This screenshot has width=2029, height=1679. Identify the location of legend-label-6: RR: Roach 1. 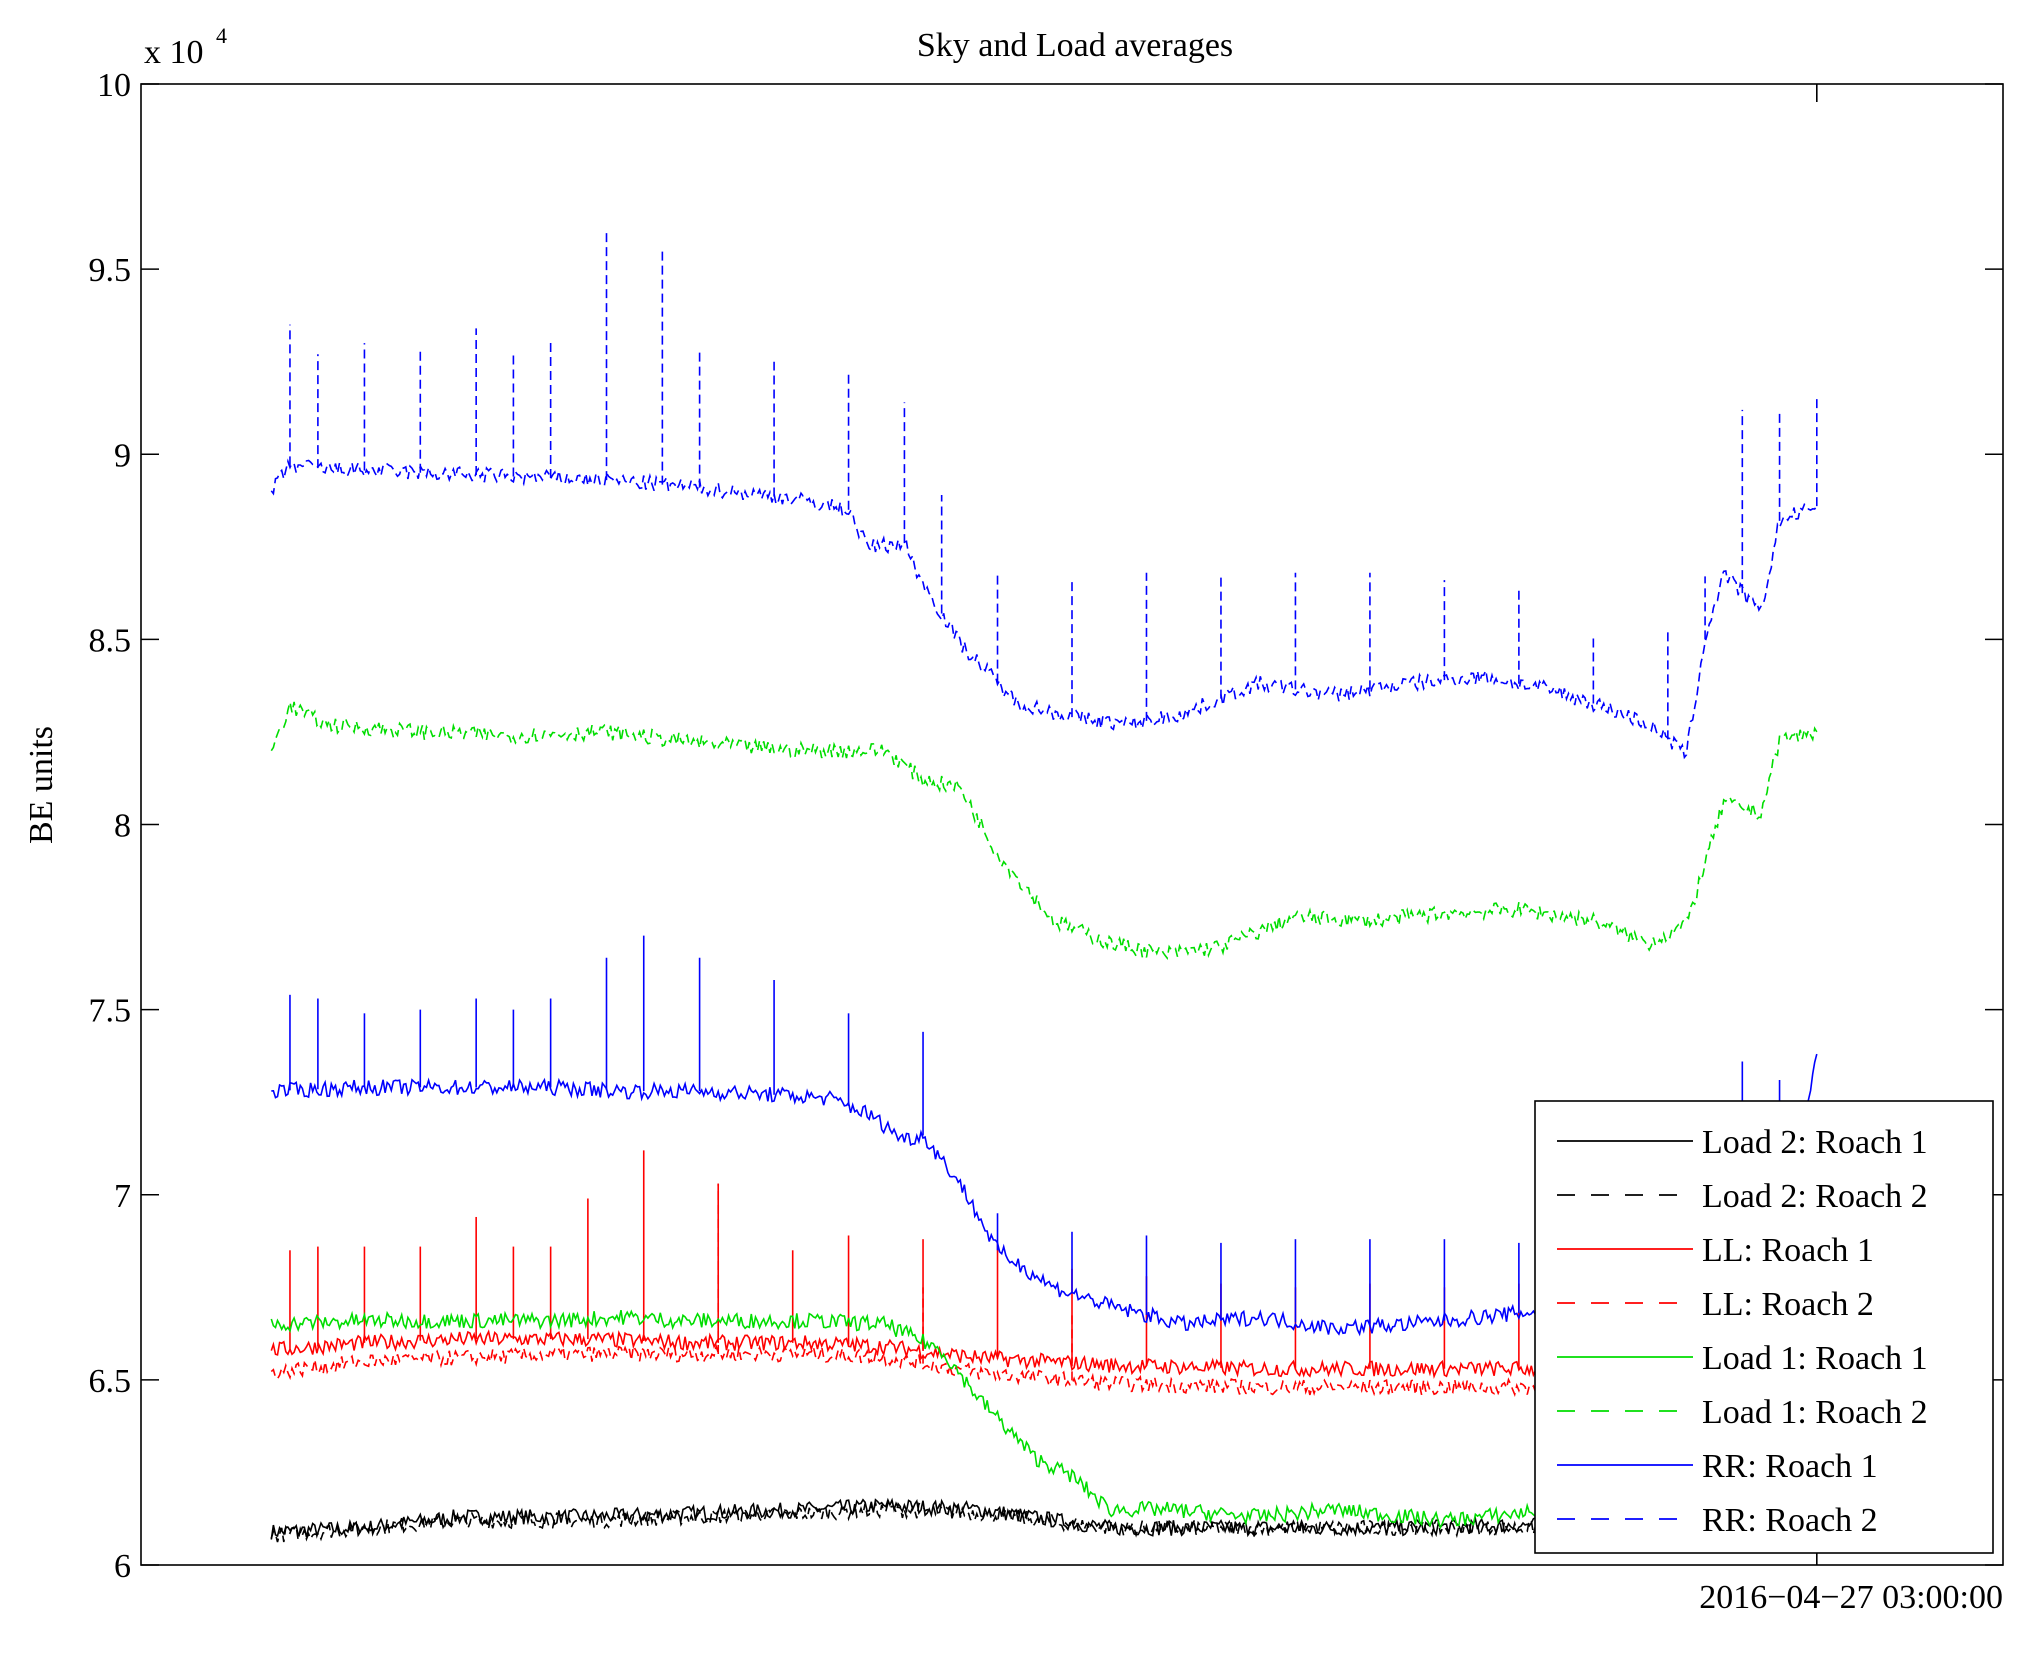
(1790, 1466).